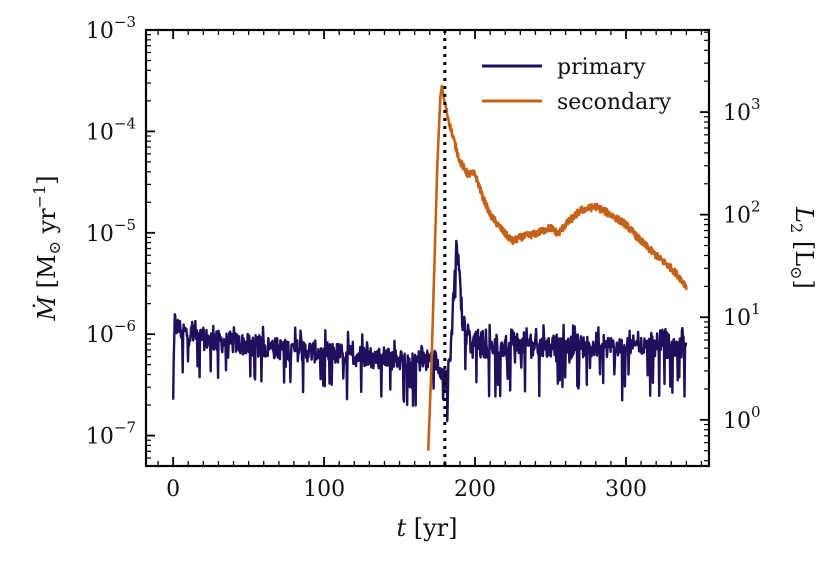 Image resolution: width=831 pixels, height=582 pixels. Describe the element at coordinates (742, 418) in the screenshot. I see `y-right-tick-label-0: 10⁰` at that location.